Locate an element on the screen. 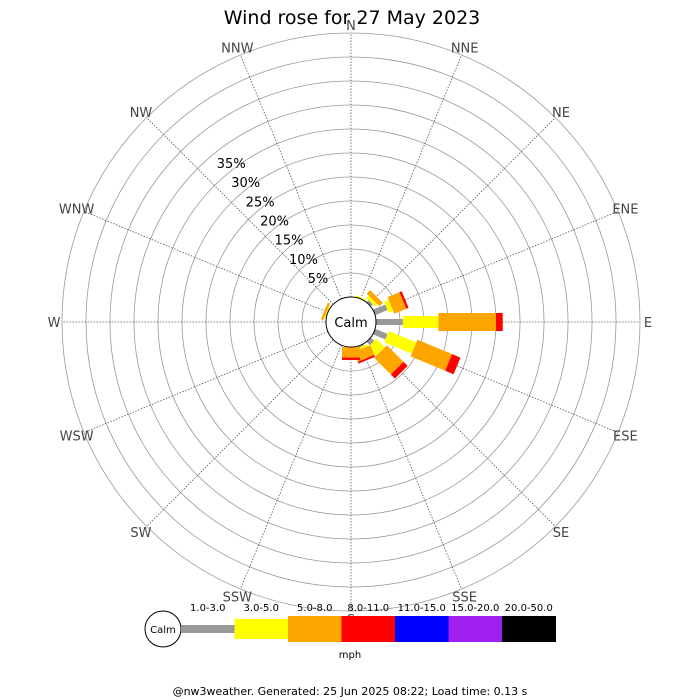 The height and width of the screenshot is (700, 700). direction-label-w: W is located at coordinates (54, 323).